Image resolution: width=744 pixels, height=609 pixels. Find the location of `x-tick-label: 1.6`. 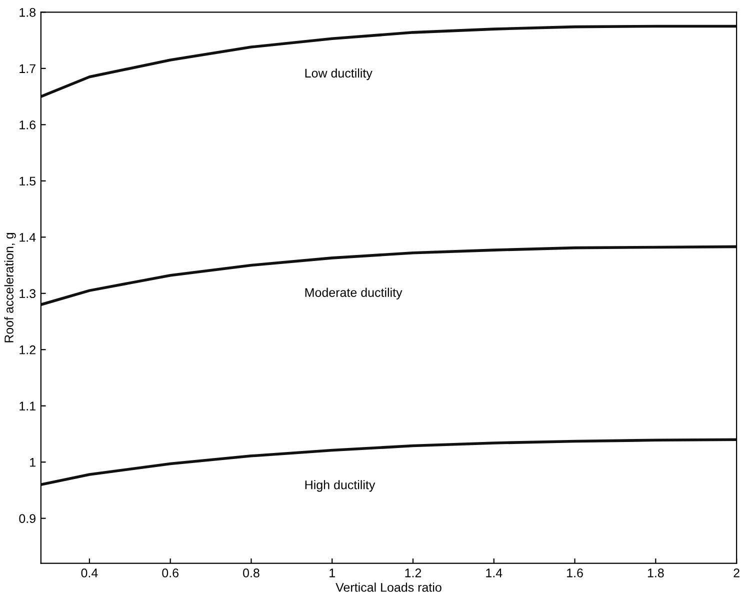

x-tick-label: 1.6 is located at coordinates (575, 573).